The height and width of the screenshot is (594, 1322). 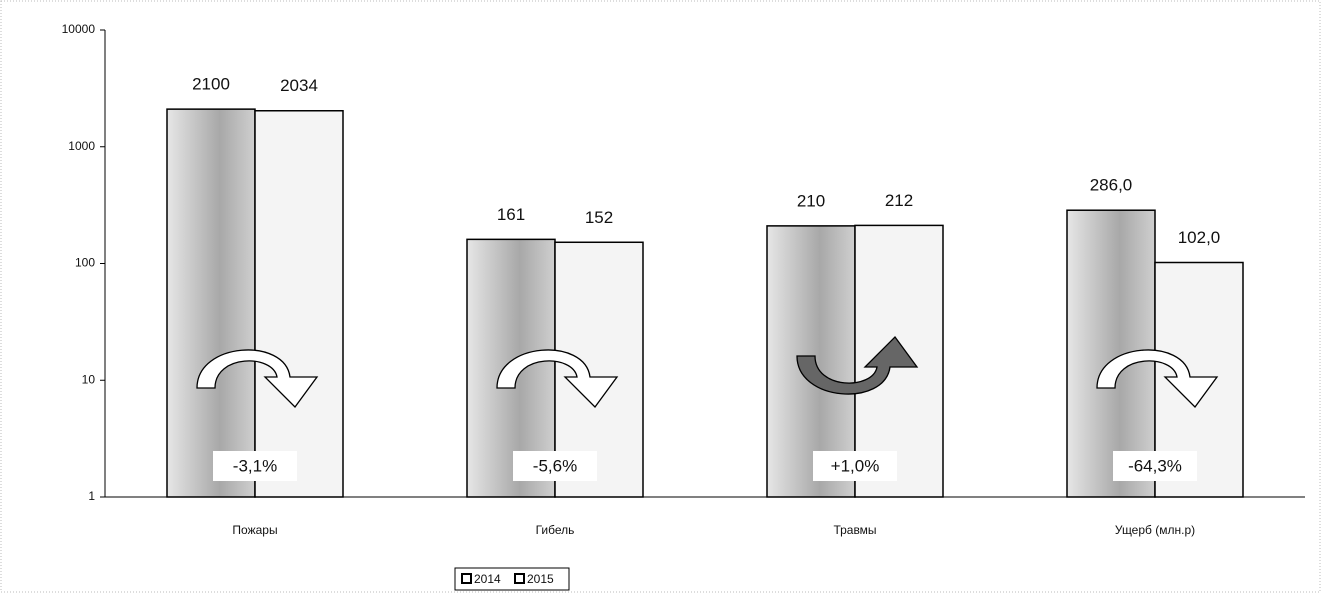 What do you see at coordinates (1155, 530) in the screenshot?
I see `x-tick-label: Ущерб (млн.р)` at bounding box center [1155, 530].